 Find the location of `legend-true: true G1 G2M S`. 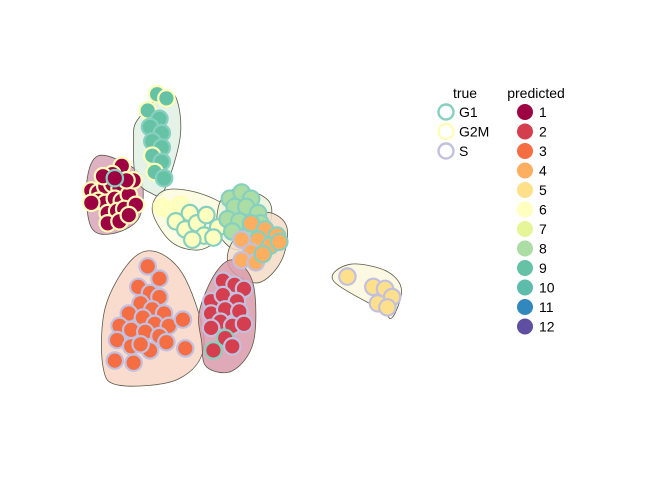

legend-true: true G1 G2M S is located at coordinates (463, 122).